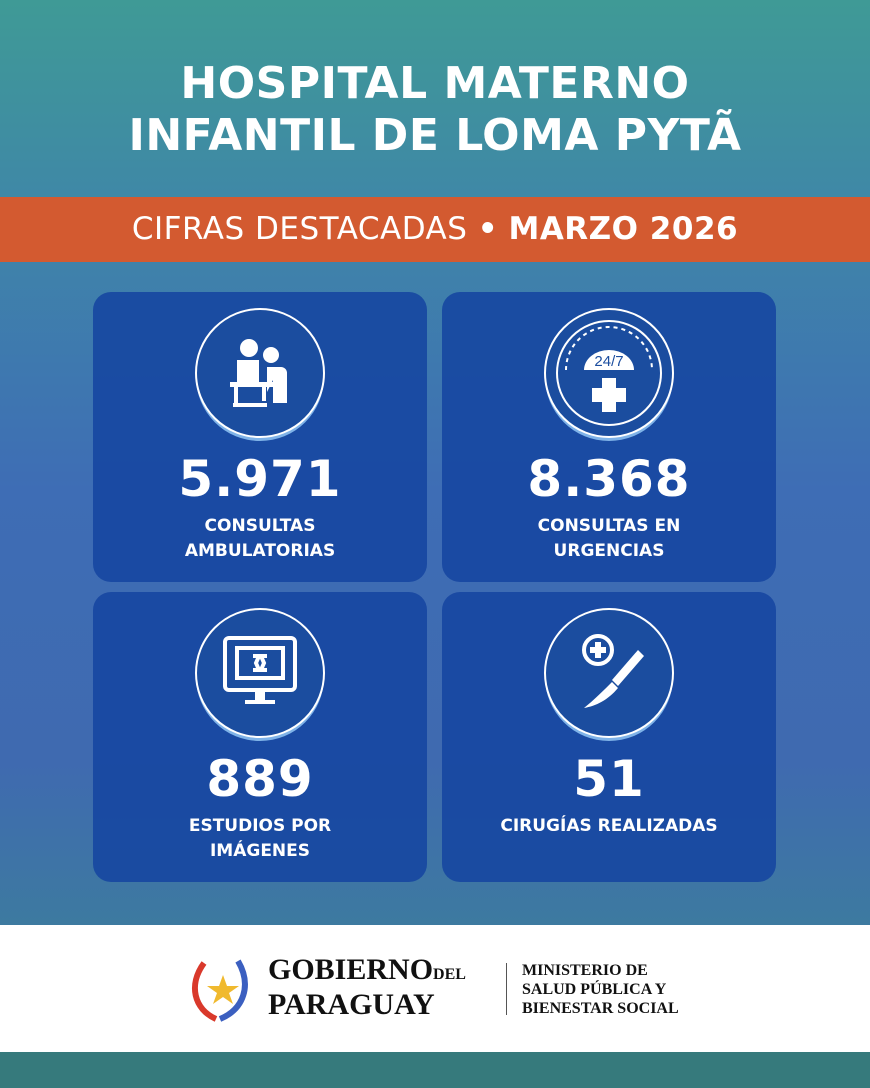  Describe the element at coordinates (609, 551) in the screenshot. I see `label-line: URGENCIAS` at that location.